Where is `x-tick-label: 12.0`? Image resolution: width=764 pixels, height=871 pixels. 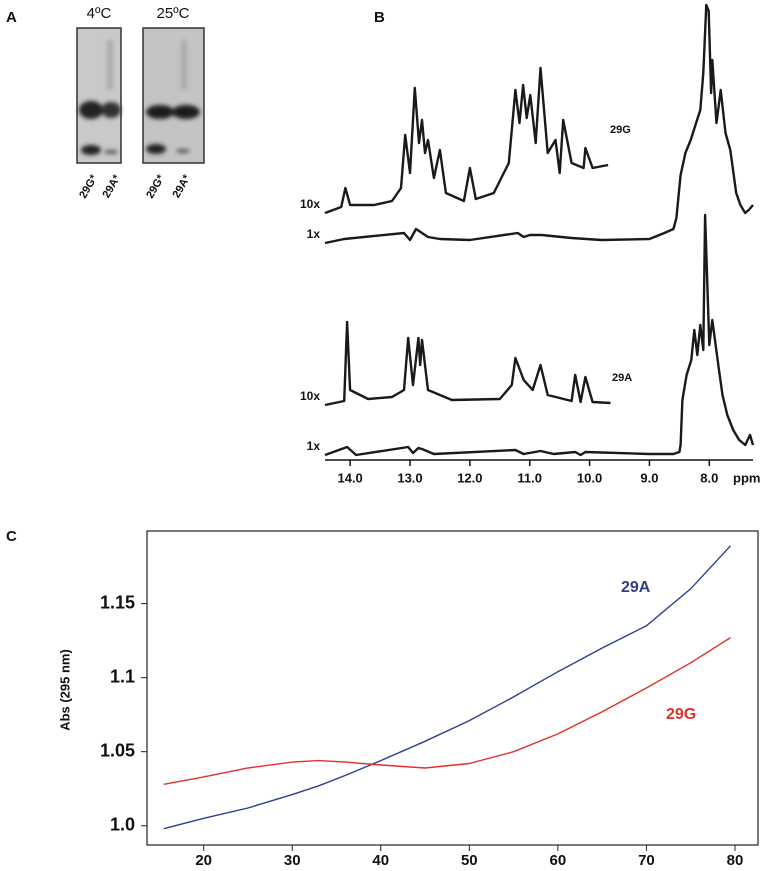
x-tick-label: 12.0 is located at coordinates (469, 477).